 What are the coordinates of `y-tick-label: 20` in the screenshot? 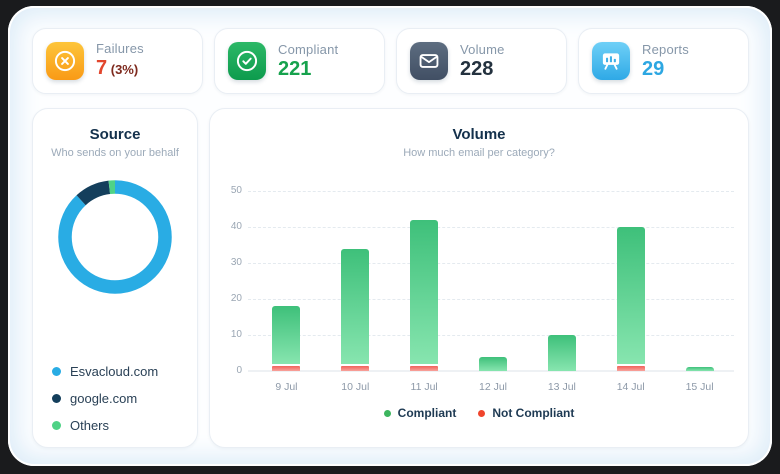 It's located at (236, 298).